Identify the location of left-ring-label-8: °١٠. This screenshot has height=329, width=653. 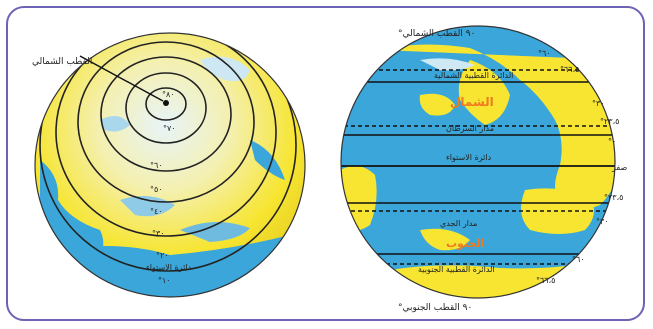
(164, 280).